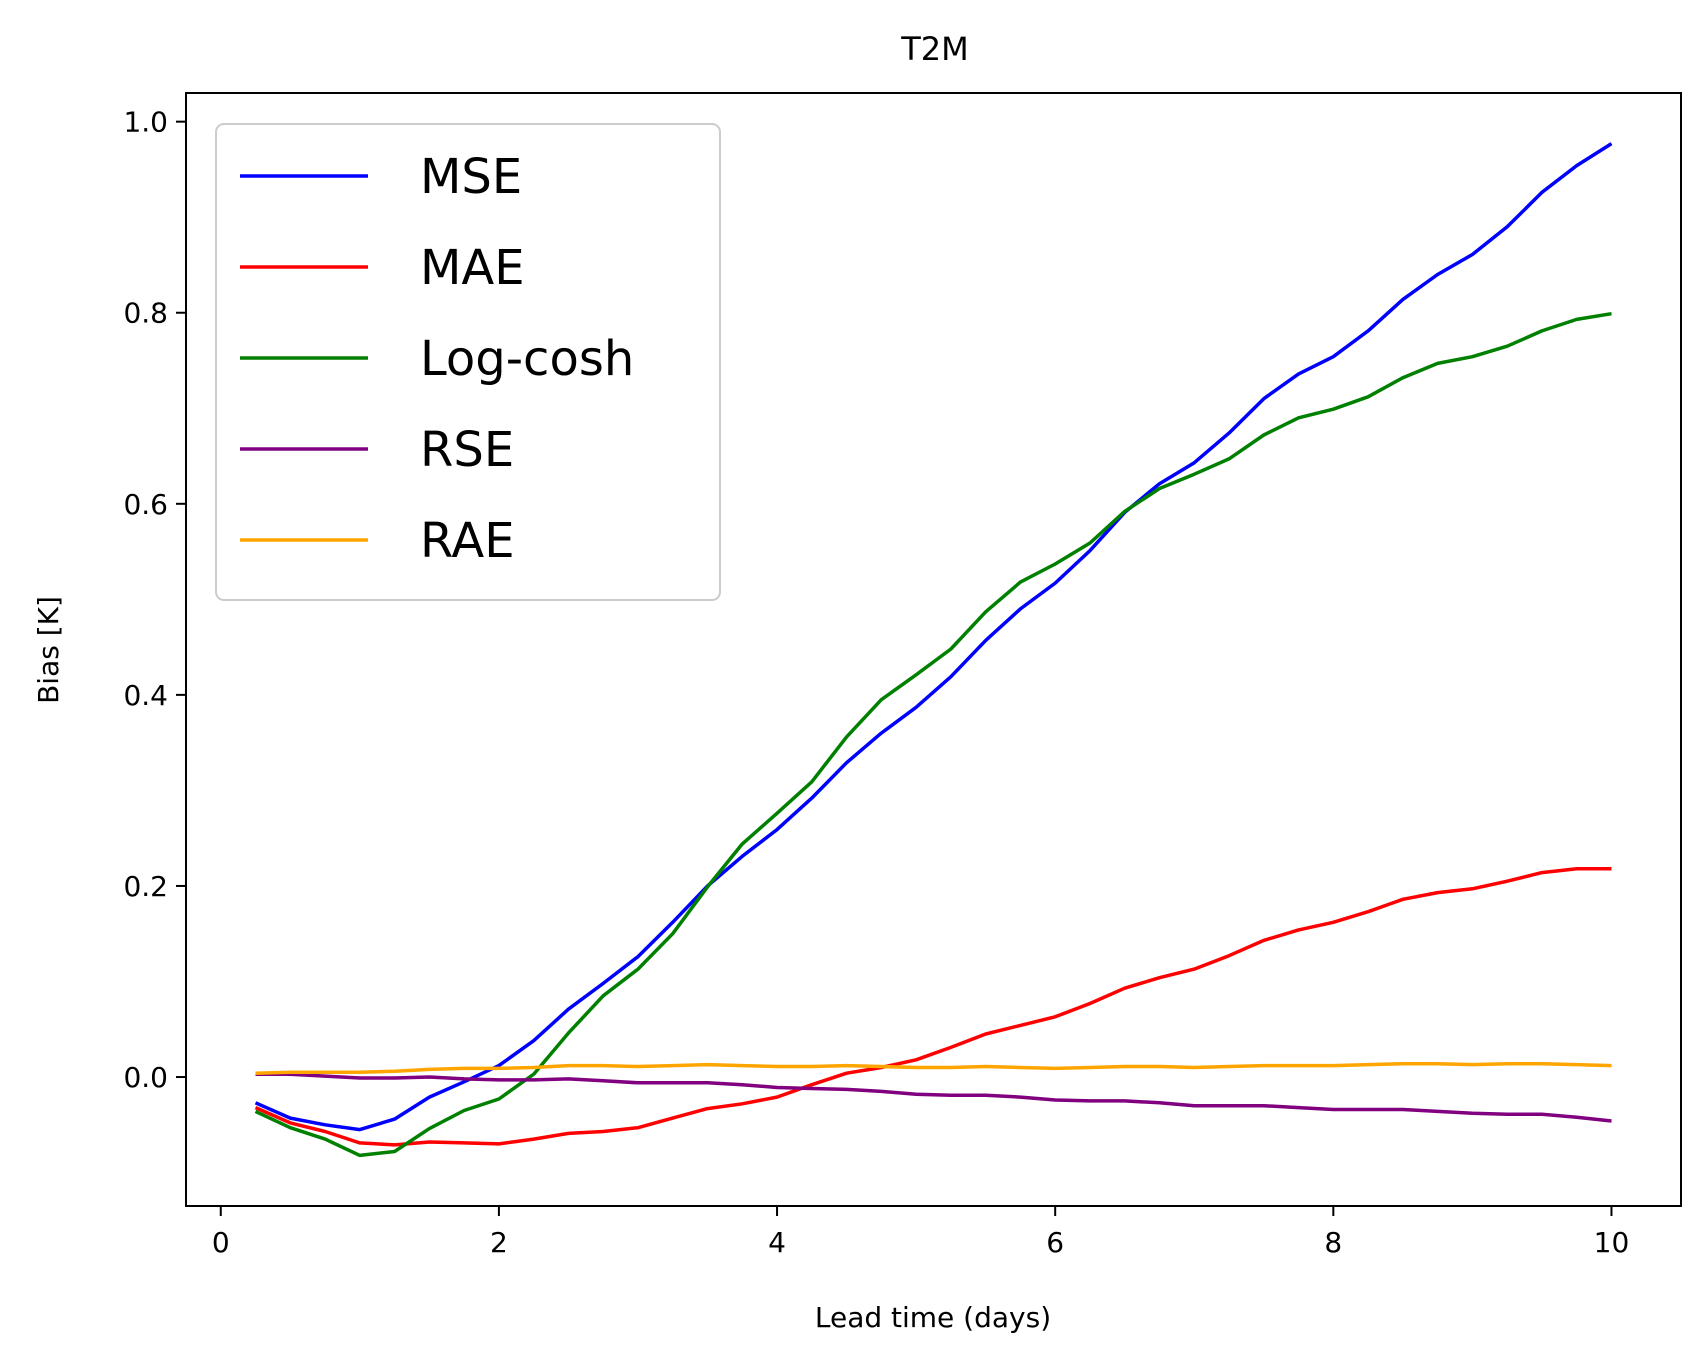 This screenshot has height=1361, width=1702. Describe the element at coordinates (1055, 1242) in the screenshot. I see `x-tick-label: 6` at that location.